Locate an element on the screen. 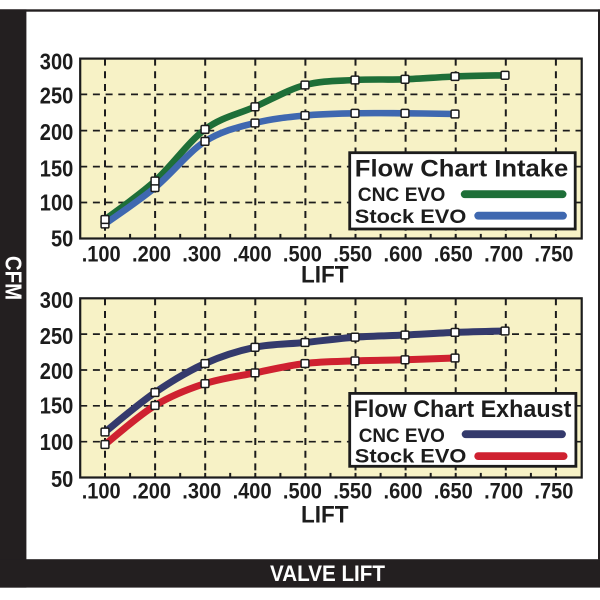 Image resolution: width=600 pixels, height=600 pixels. svg-text: Flow Chart Exhaust is located at coordinates (463, 409).